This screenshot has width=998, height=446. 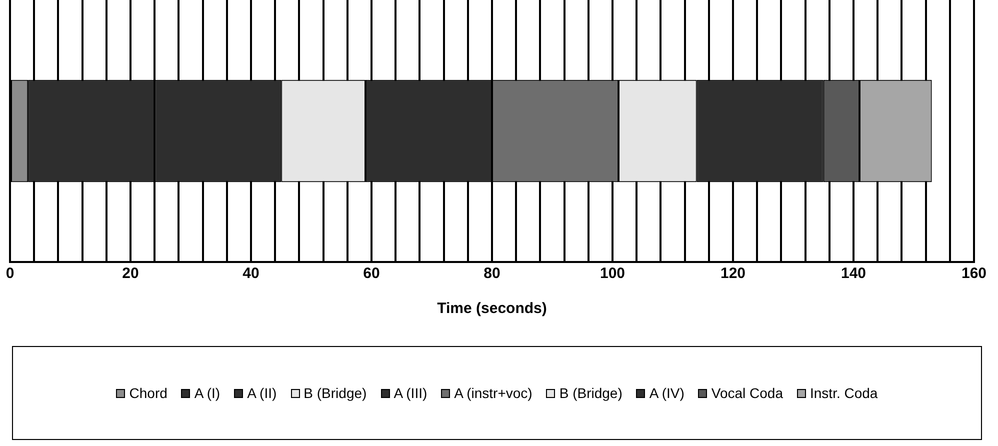 What do you see at coordinates (262, 393) in the screenshot?
I see `legend-label: A (II)` at bounding box center [262, 393].